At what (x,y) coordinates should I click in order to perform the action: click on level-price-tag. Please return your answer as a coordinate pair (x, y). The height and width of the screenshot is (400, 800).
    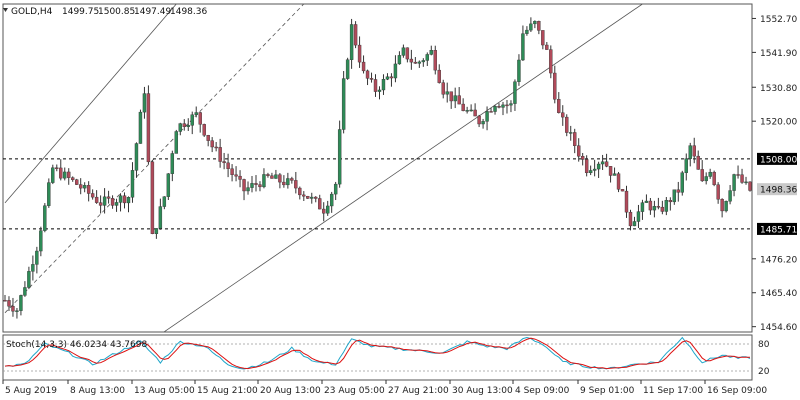
    Looking at the image, I should click on (777, 228).